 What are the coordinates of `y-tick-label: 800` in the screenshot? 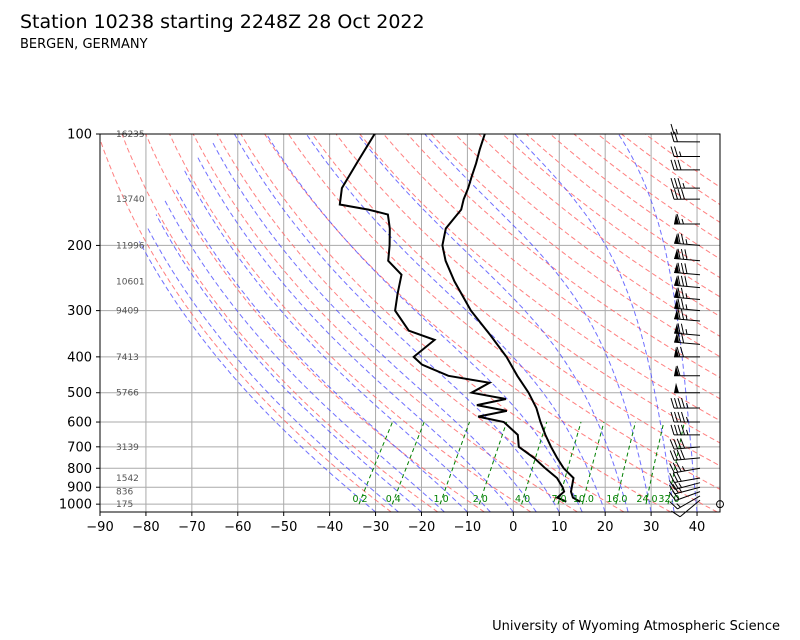 It's located at (79, 469).